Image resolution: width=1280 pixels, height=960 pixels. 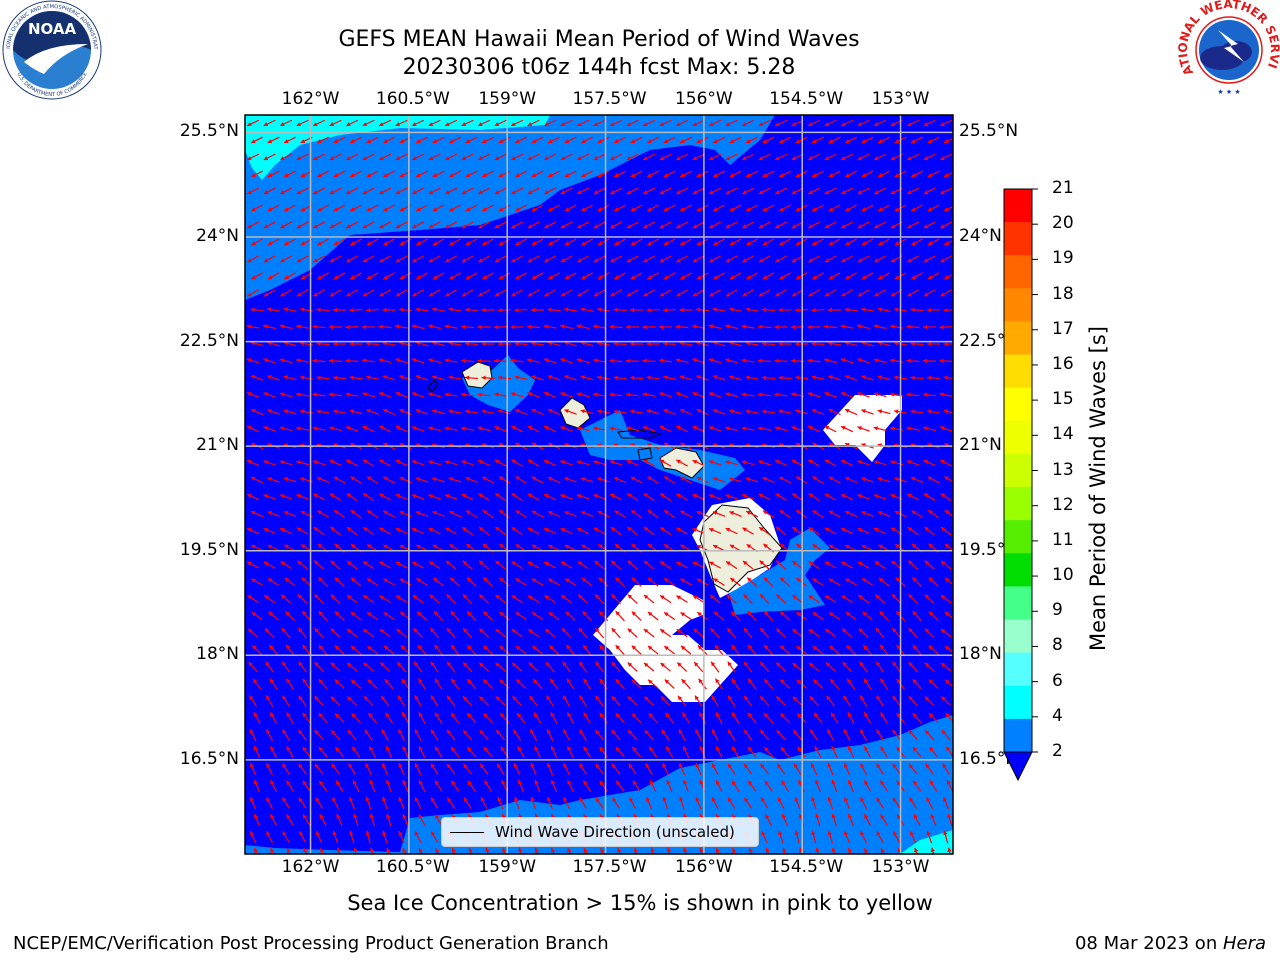 What do you see at coordinates (217, 445) in the screenshot?
I see `lat-tick-label: 21°N` at bounding box center [217, 445].